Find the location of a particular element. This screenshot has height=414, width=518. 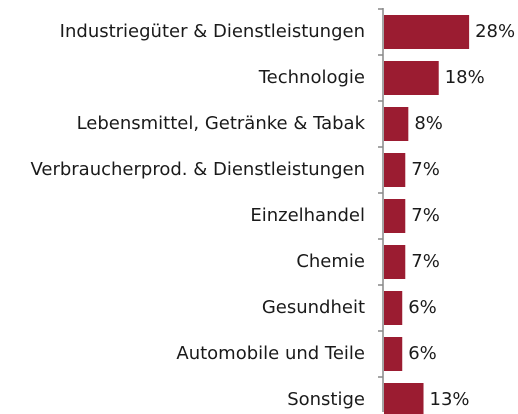

value-label: 8% is located at coordinates (428, 123).